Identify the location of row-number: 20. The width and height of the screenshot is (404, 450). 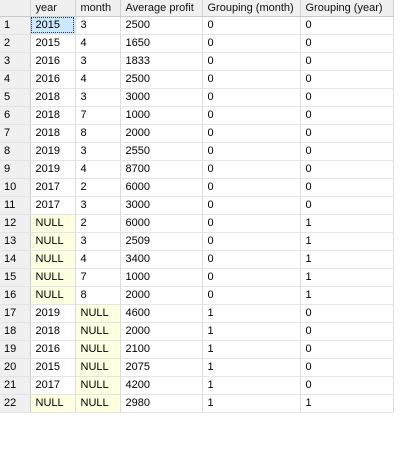
(15, 367).